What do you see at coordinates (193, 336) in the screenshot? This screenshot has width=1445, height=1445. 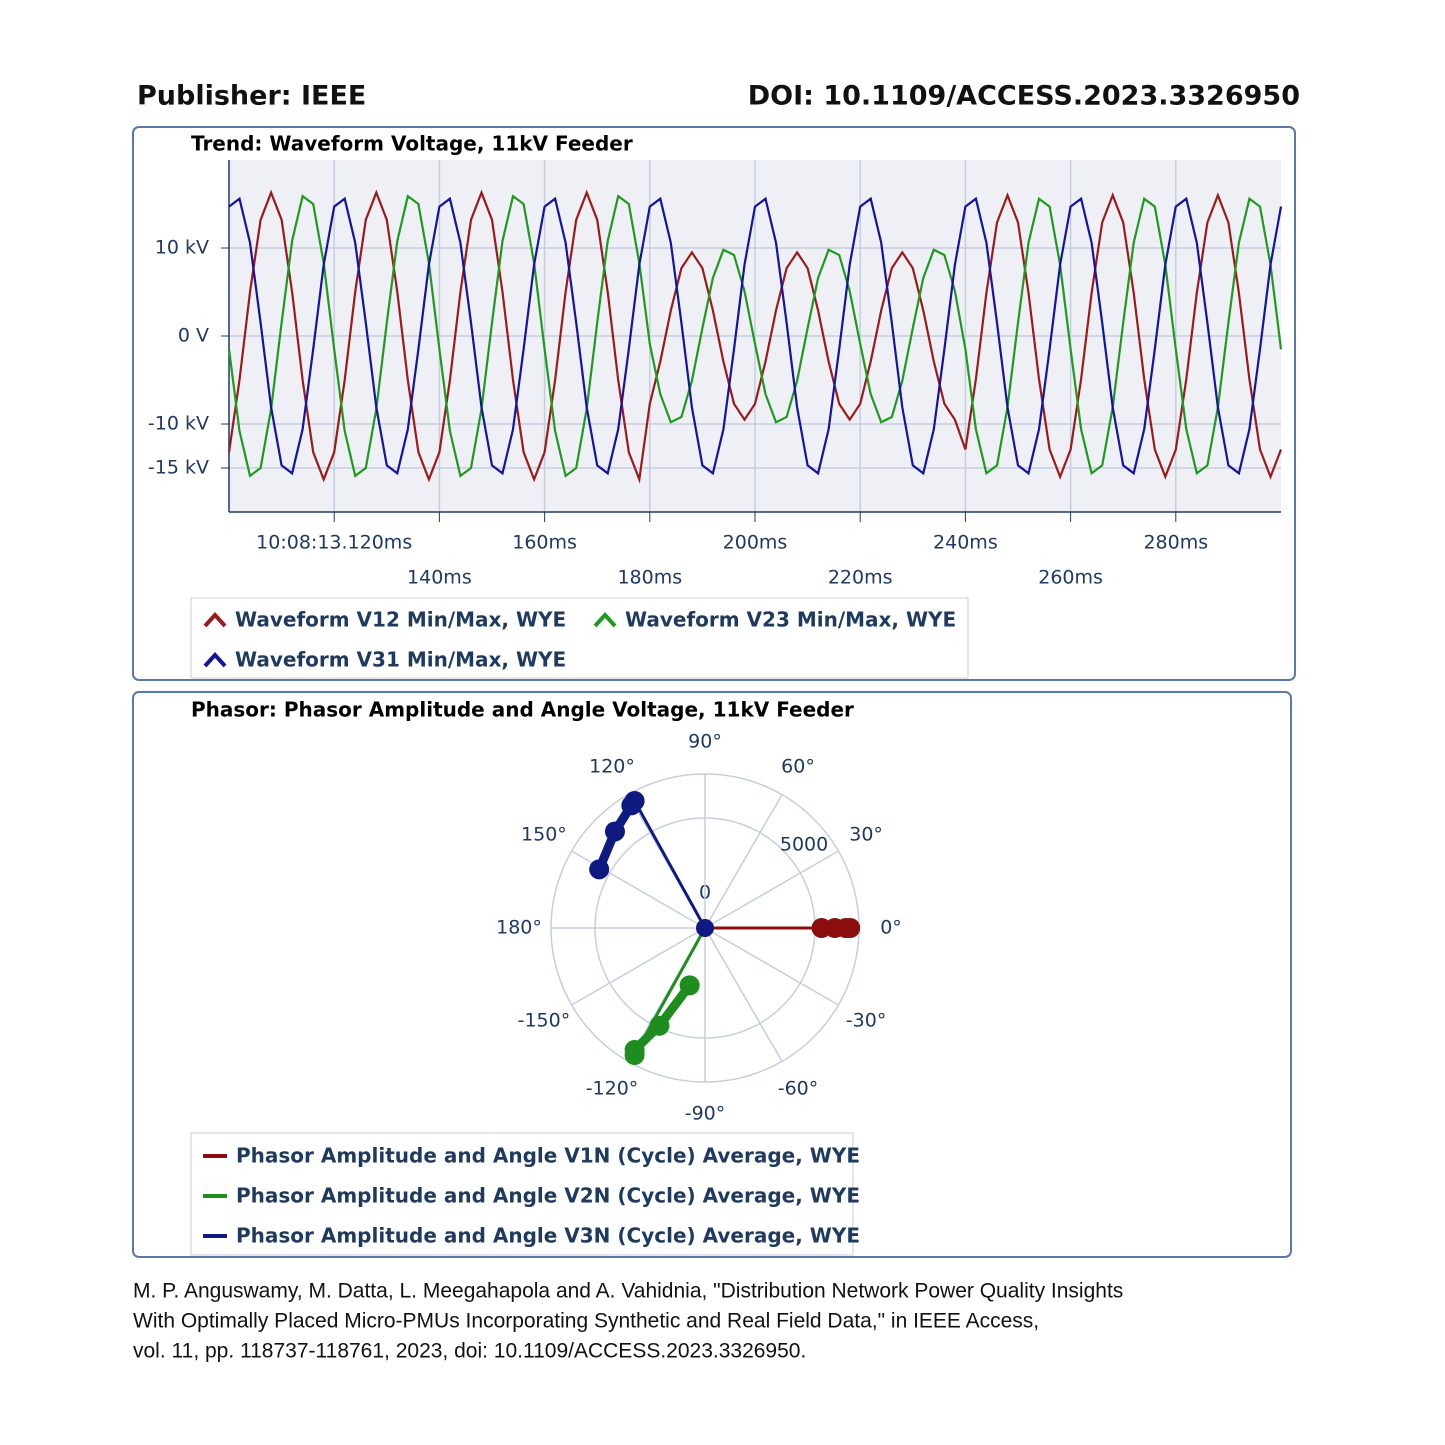 I see `y-tick-label: 0 V` at bounding box center [193, 336].